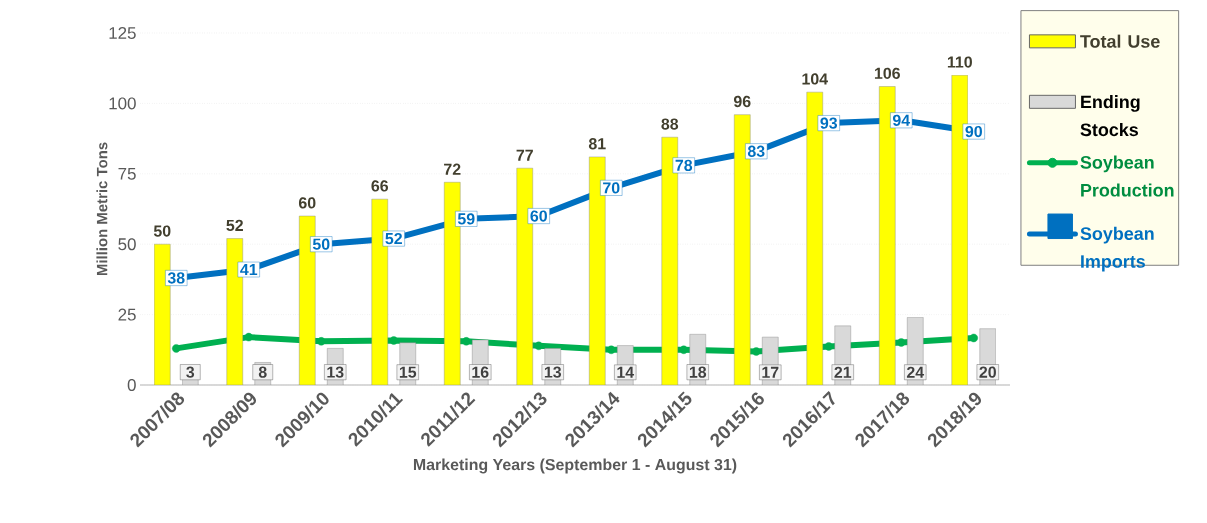  I want to click on data-label: 77, so click(524, 155).